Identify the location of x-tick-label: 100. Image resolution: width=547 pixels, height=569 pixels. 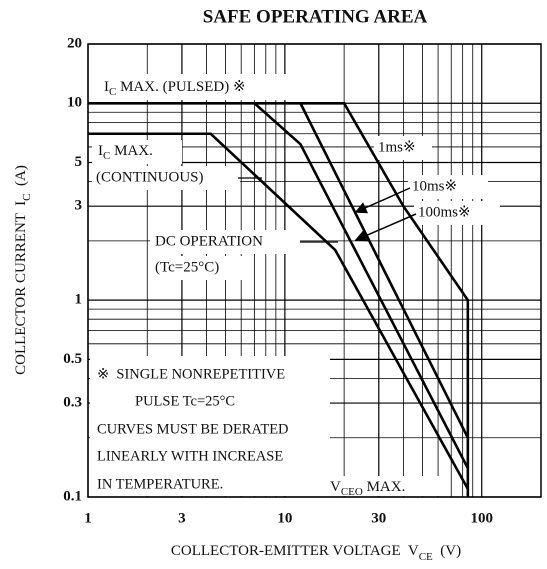
(481, 518).